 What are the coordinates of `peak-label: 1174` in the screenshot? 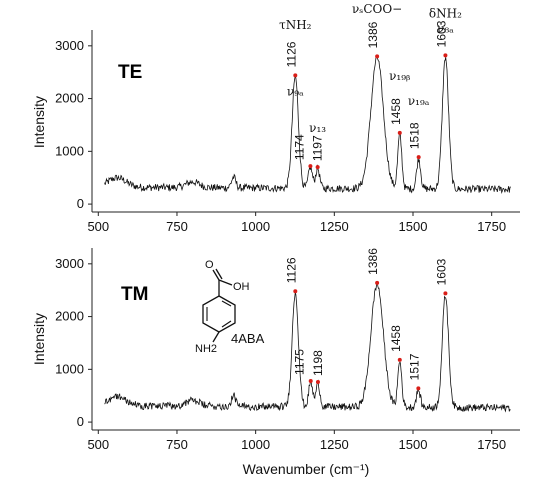 It's located at (299, 147).